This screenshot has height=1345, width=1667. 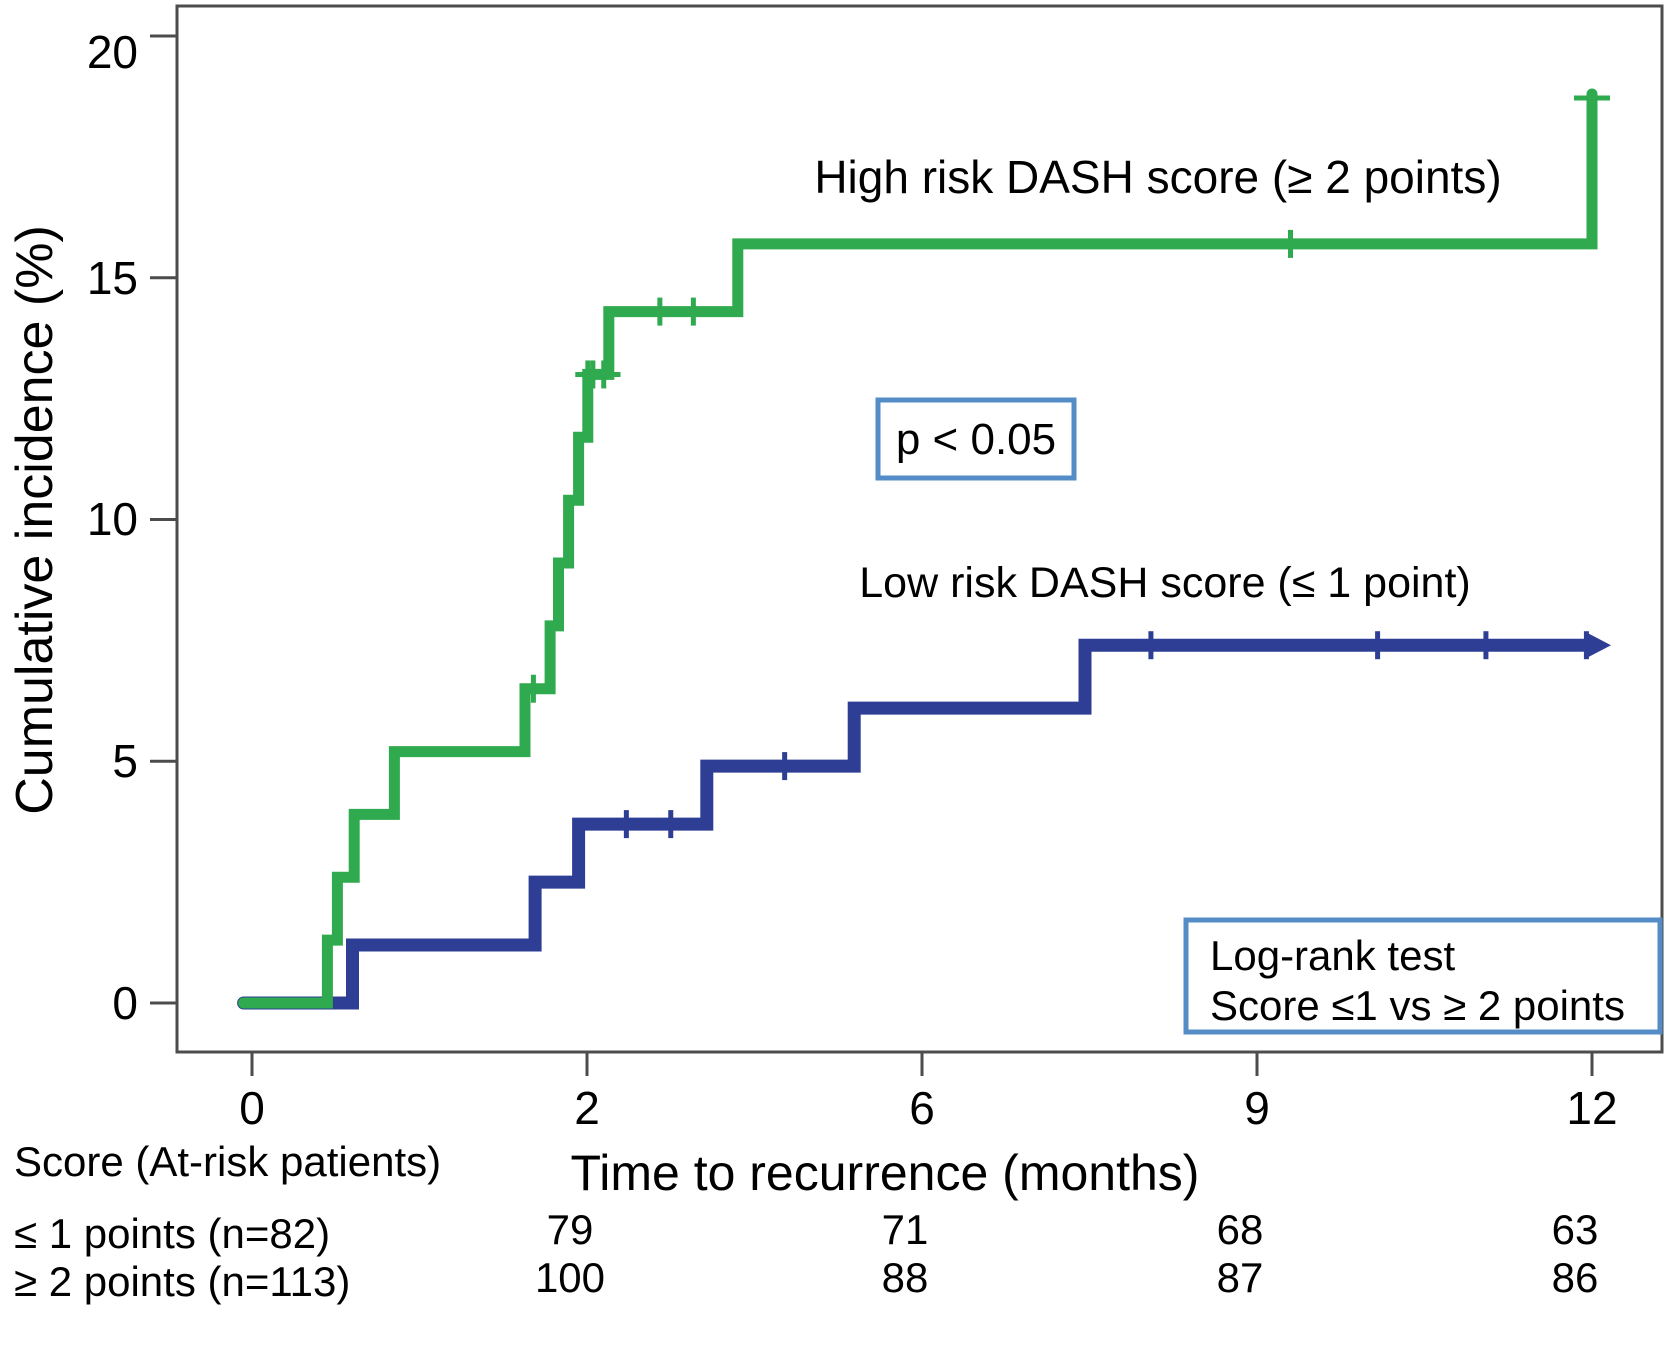 I want to click on logrank-box, so click(x=1423, y=976).